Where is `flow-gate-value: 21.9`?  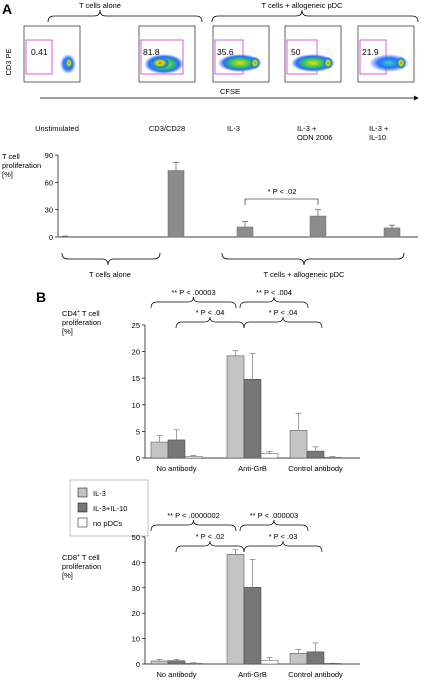 flow-gate-value: 21.9 is located at coordinates (370, 52).